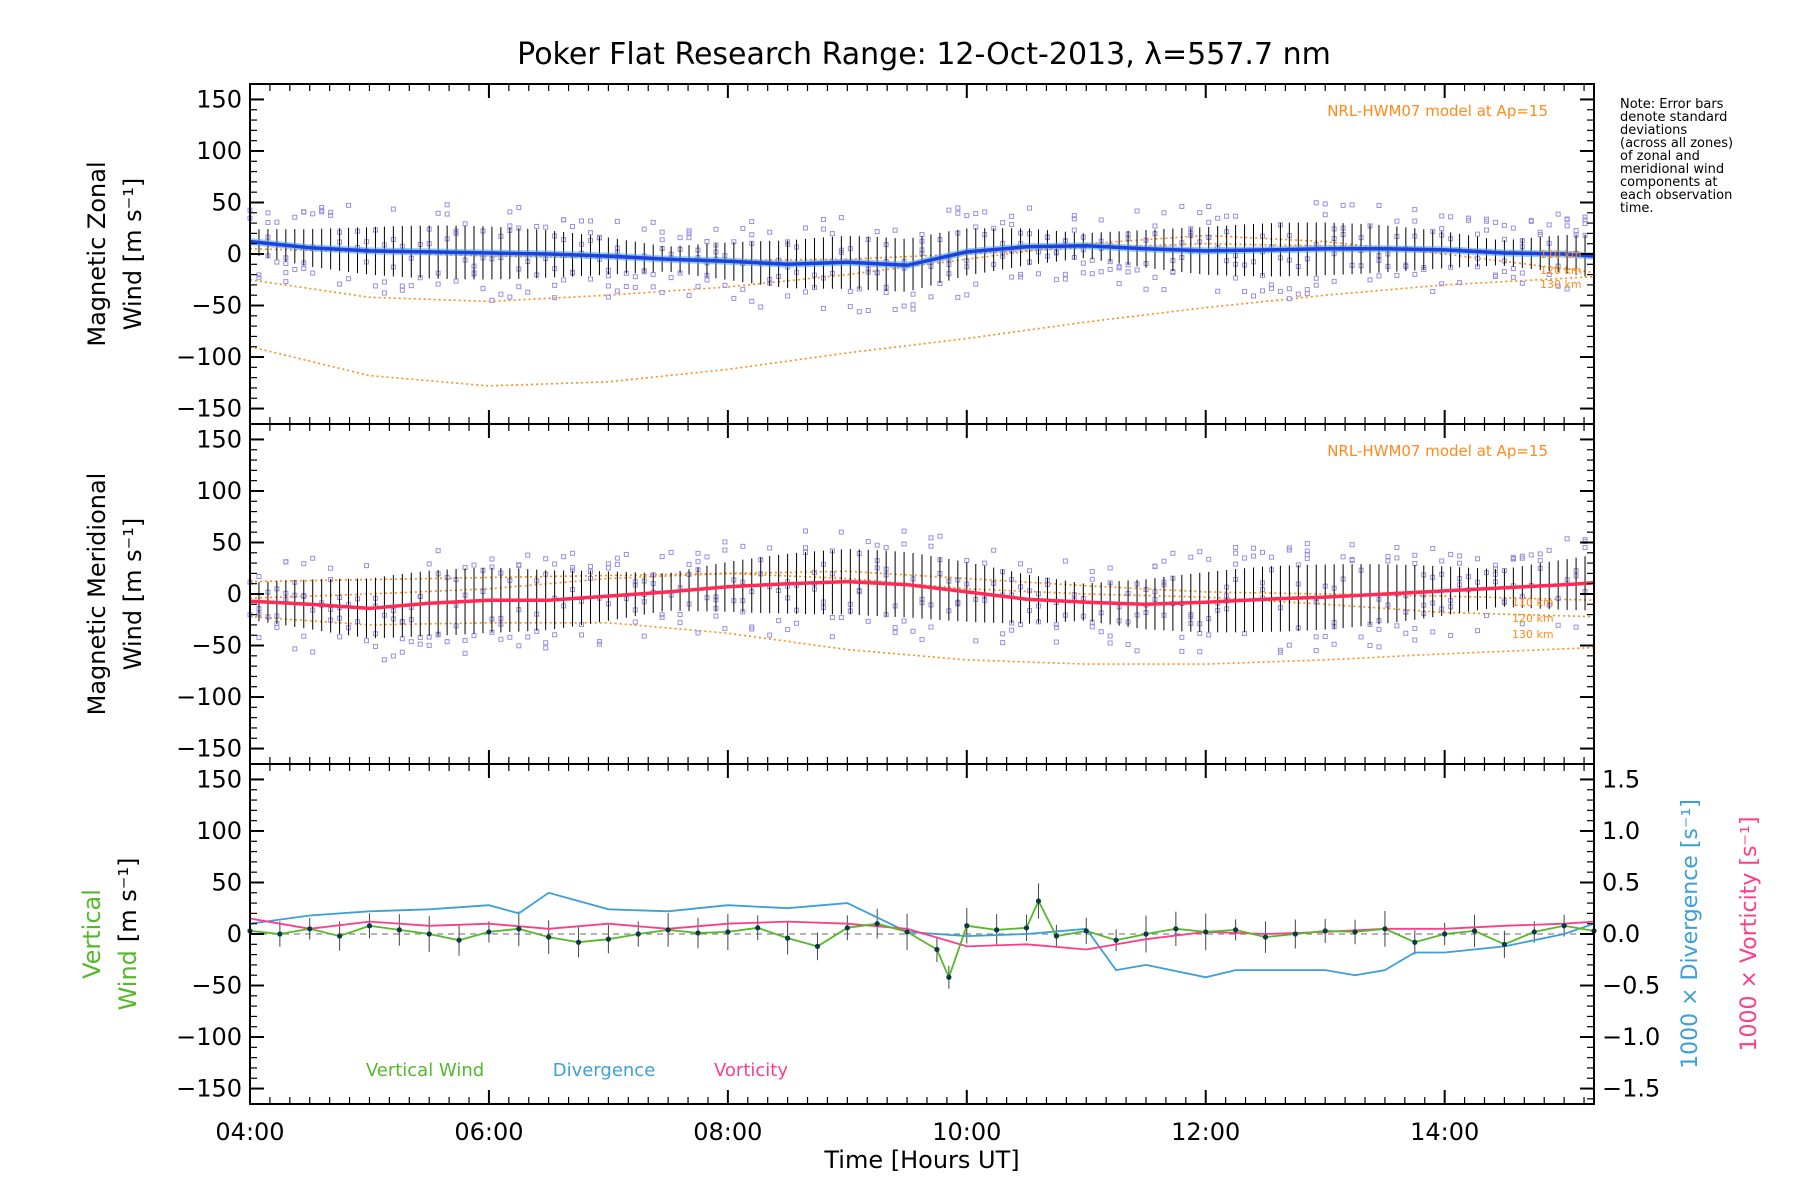 The image size is (1800, 1200). Describe the element at coordinates (115, 253) in the screenshot. I see `zonal-y-label: Magnetic Zonal Wind [m s⁻¹]` at that location.